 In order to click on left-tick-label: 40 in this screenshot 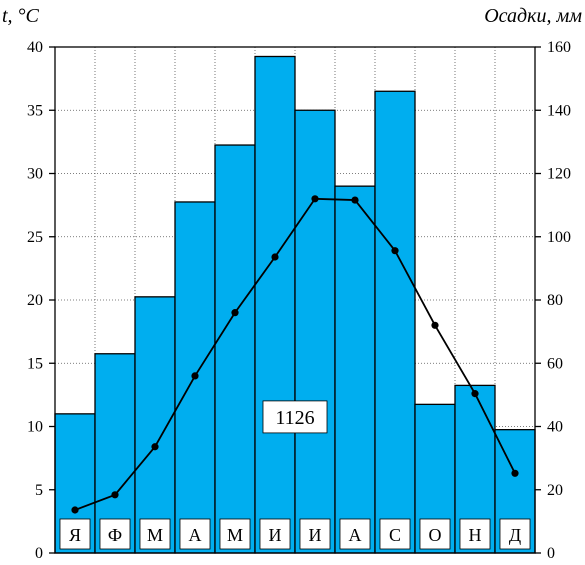, I will do `click(35, 47)`.